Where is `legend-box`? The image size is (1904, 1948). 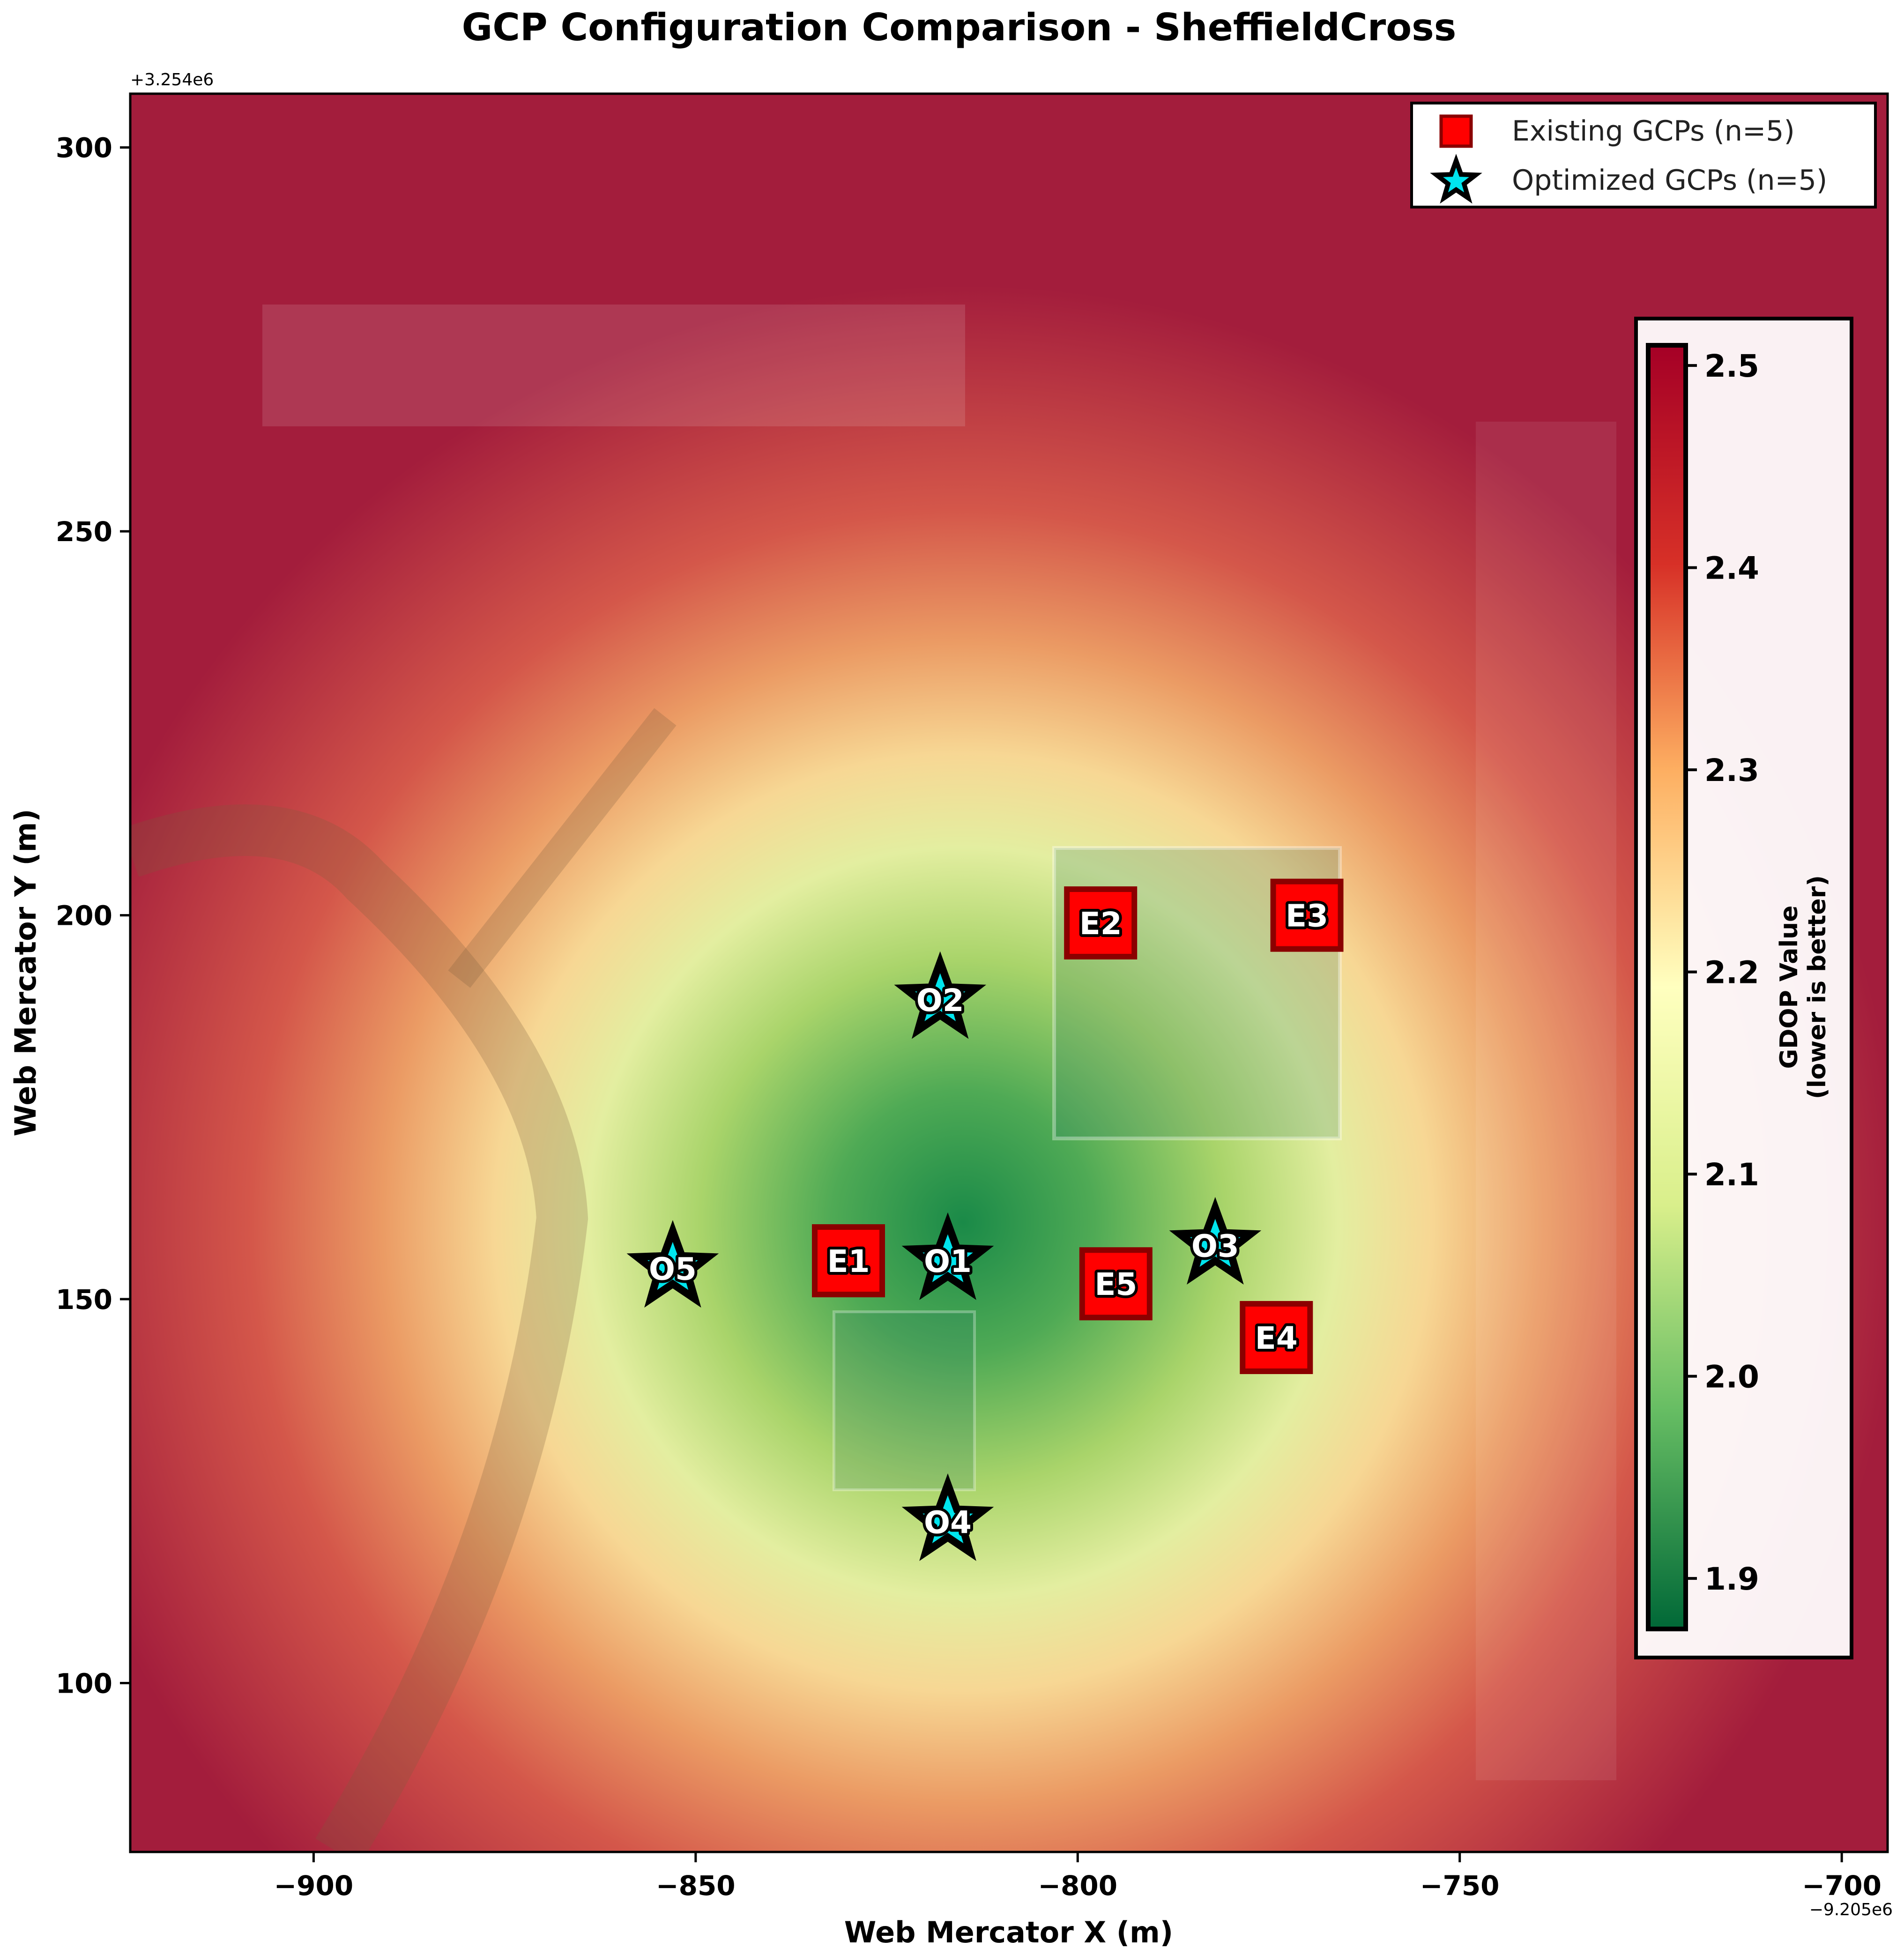 legend-box is located at coordinates (1643, 155).